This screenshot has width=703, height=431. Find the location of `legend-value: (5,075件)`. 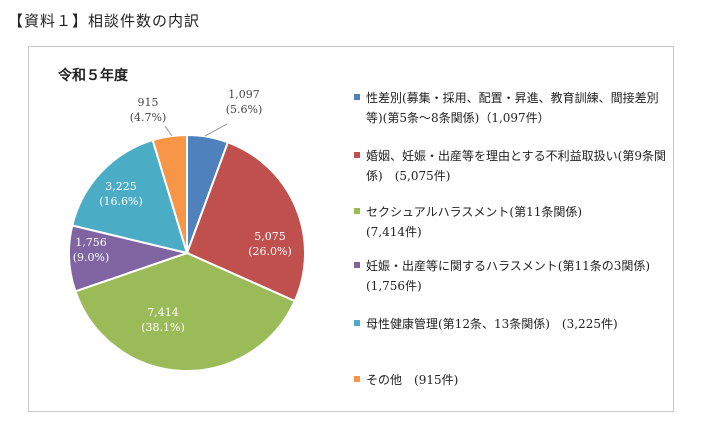

legend-value: (5,075件) is located at coordinates (422, 176).